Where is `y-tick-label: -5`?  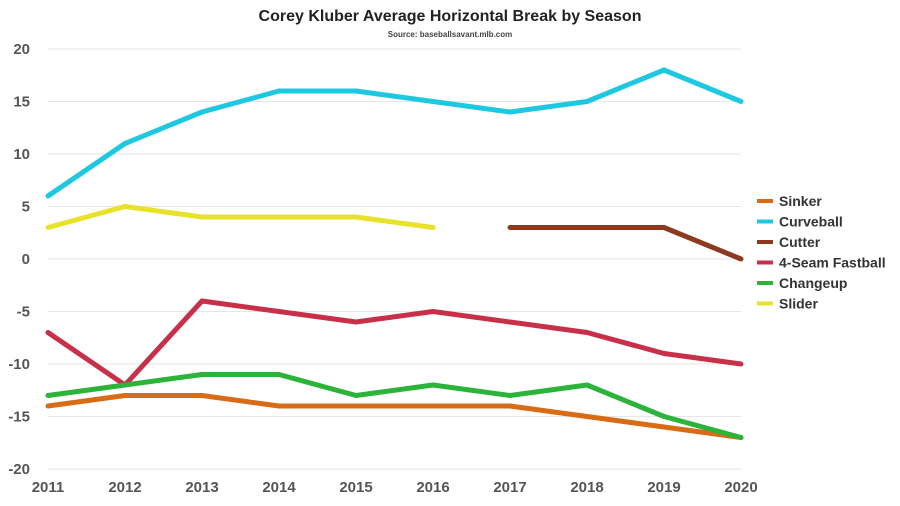 y-tick-label: -5 is located at coordinates (23, 312).